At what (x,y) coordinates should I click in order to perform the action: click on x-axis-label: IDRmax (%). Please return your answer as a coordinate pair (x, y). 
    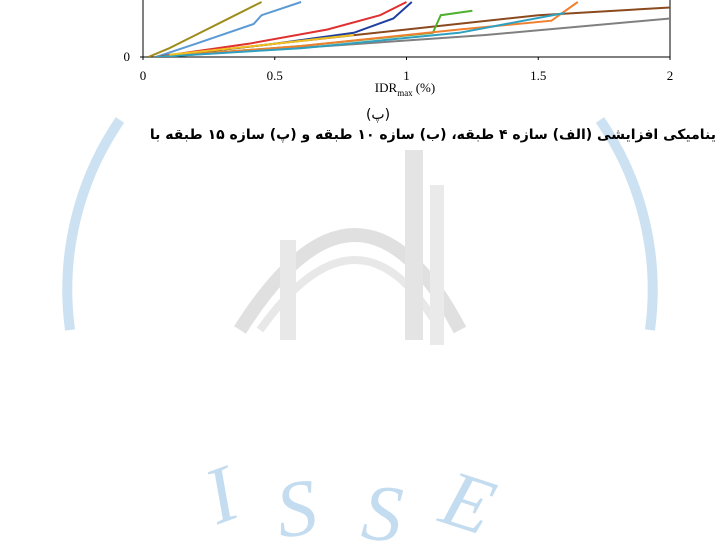
    Looking at the image, I should click on (405, 89).